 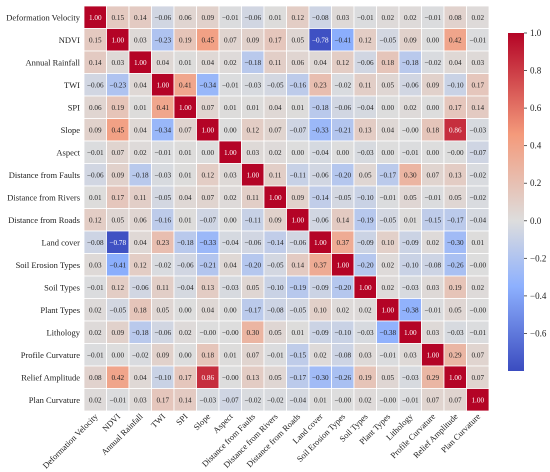 What do you see at coordinates (432, 220) in the screenshot?
I see `cell-value-label: −0.15` at bounding box center [432, 220].